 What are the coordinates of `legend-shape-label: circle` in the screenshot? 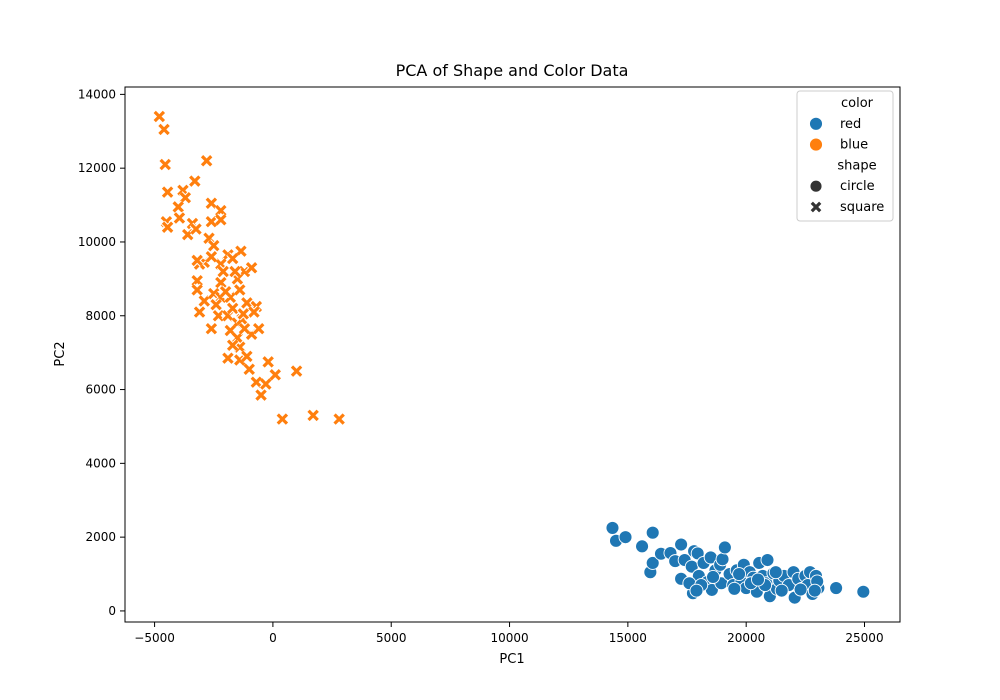 It's located at (857, 186).